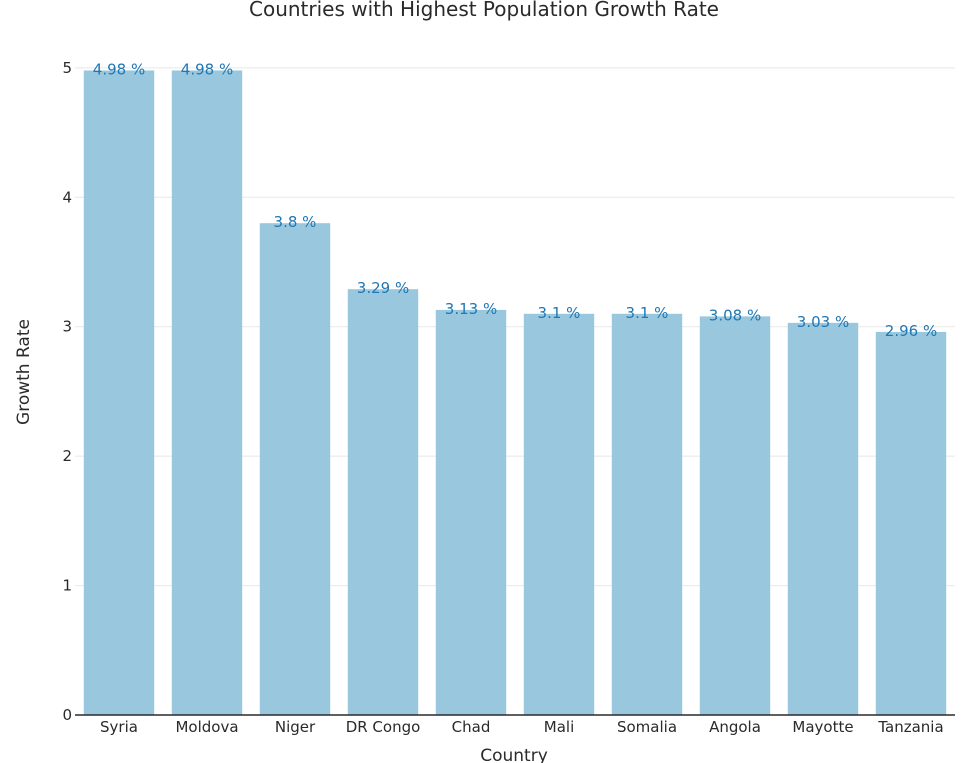 The height and width of the screenshot is (763, 966). What do you see at coordinates (471, 309) in the screenshot?
I see `bar-data-label: 3.13 %` at bounding box center [471, 309].